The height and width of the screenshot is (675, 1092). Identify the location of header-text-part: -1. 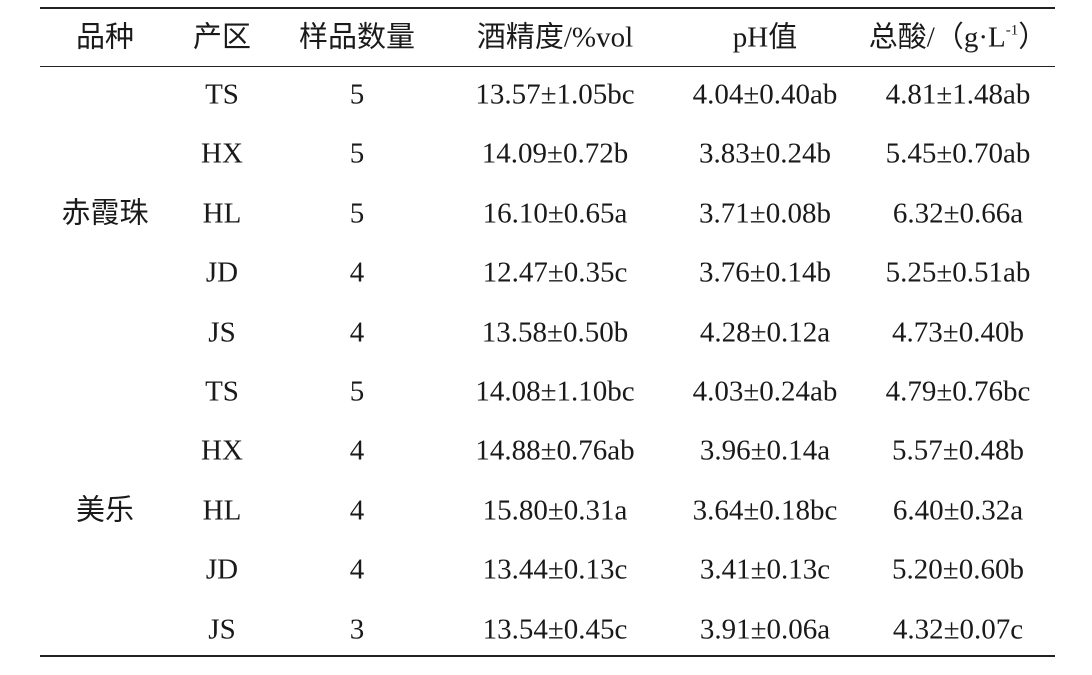
(1012, 30).